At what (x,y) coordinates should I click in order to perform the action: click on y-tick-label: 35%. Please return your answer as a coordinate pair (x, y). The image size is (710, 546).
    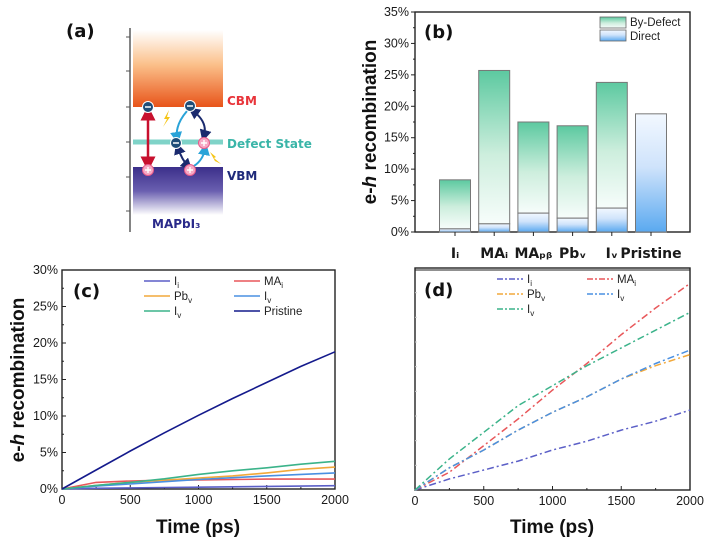
    Looking at the image, I should click on (396, 12).